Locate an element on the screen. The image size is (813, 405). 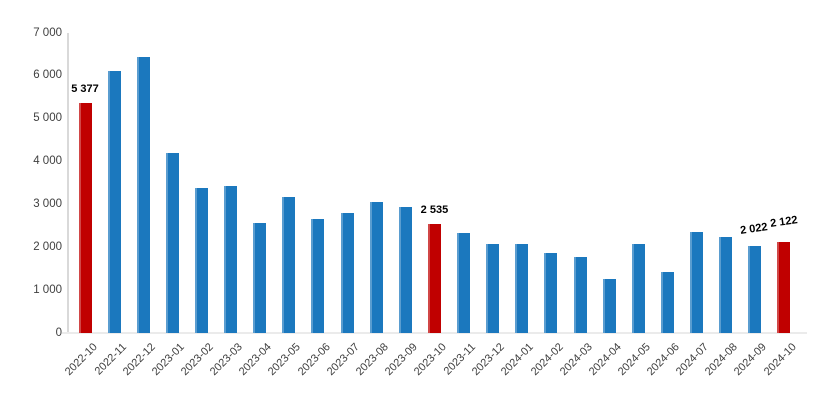
y-tick-label: 4 000 is located at coordinates (47, 161).